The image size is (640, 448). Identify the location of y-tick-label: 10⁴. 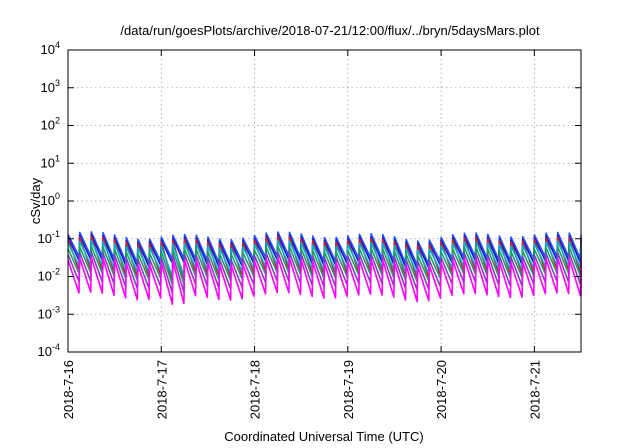
(50, 48).